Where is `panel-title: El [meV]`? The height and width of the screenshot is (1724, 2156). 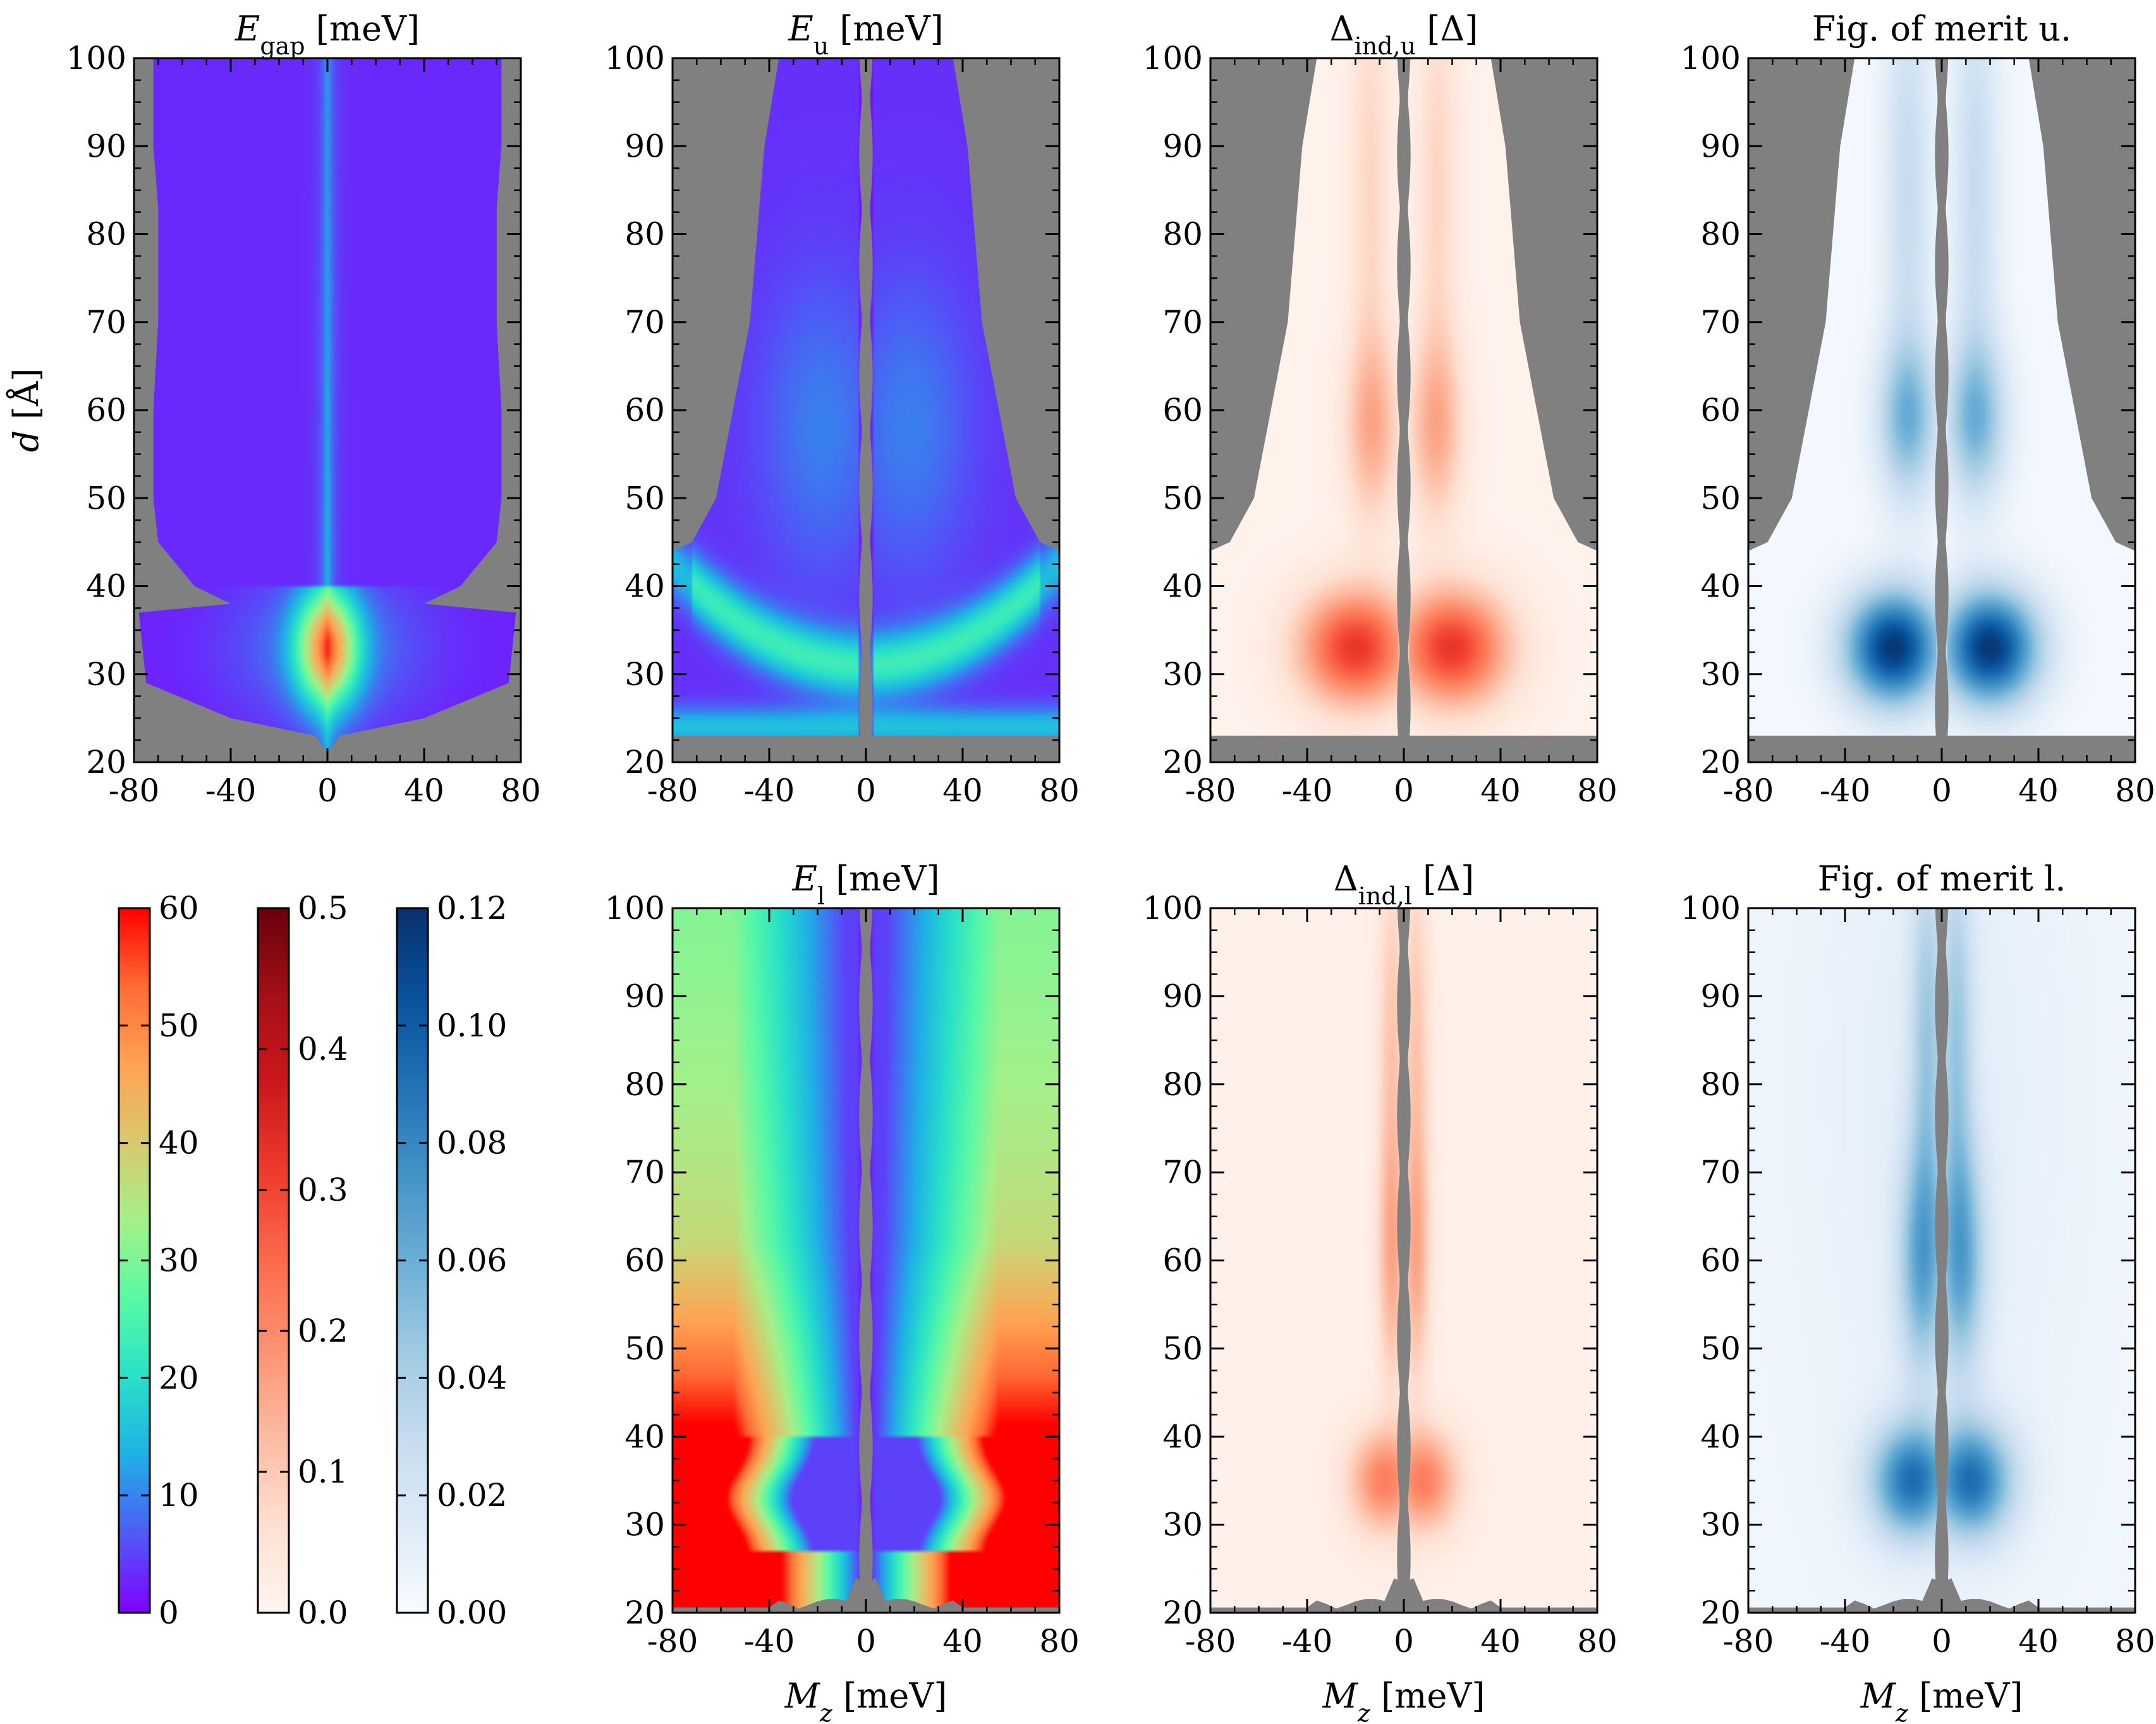
panel-title: El [meV] is located at coordinates (865, 884).